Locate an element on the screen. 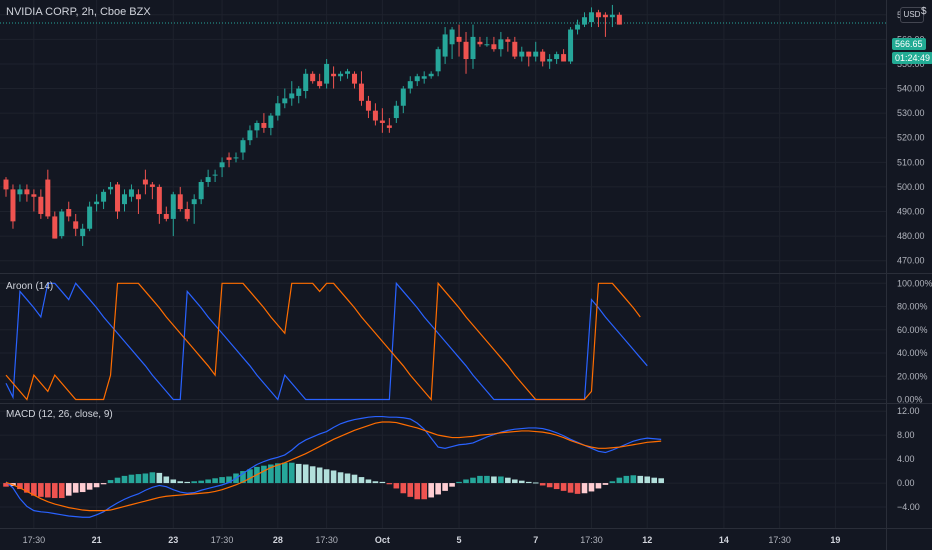  last-price-label: 566.65 is located at coordinates (909, 44).